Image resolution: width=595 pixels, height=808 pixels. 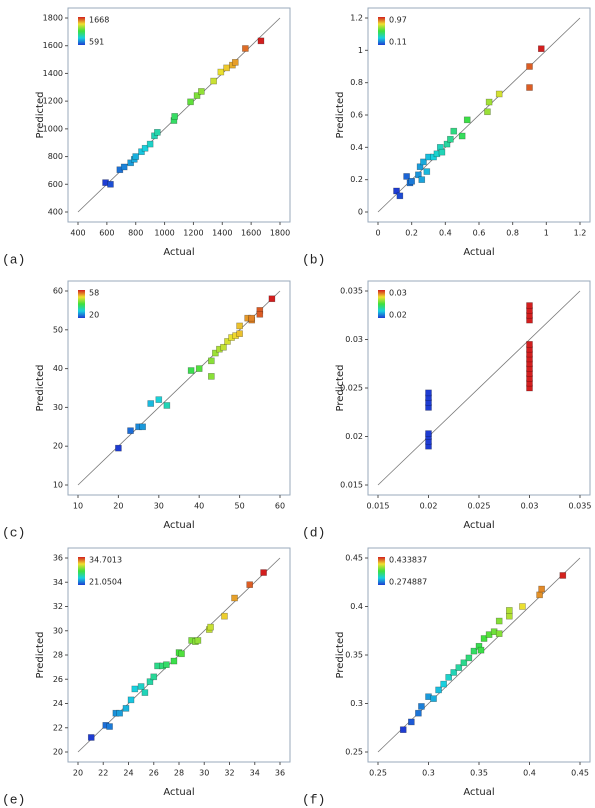 What do you see at coordinates (428, 773) in the screenshot?
I see `x-tick-label: 0.3` at bounding box center [428, 773].